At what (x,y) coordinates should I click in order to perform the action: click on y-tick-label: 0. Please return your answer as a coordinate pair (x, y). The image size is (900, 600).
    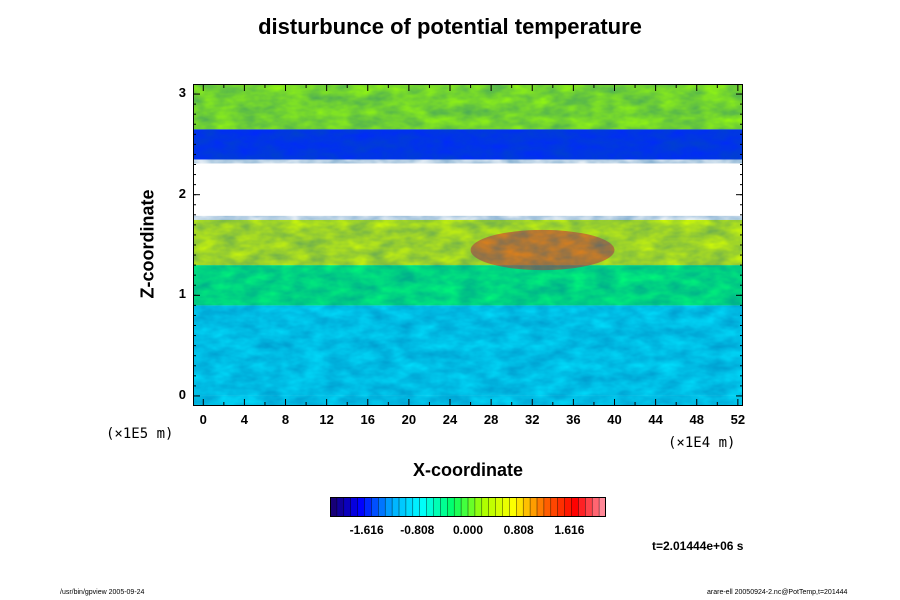
    Looking at the image, I should click on (182, 394).